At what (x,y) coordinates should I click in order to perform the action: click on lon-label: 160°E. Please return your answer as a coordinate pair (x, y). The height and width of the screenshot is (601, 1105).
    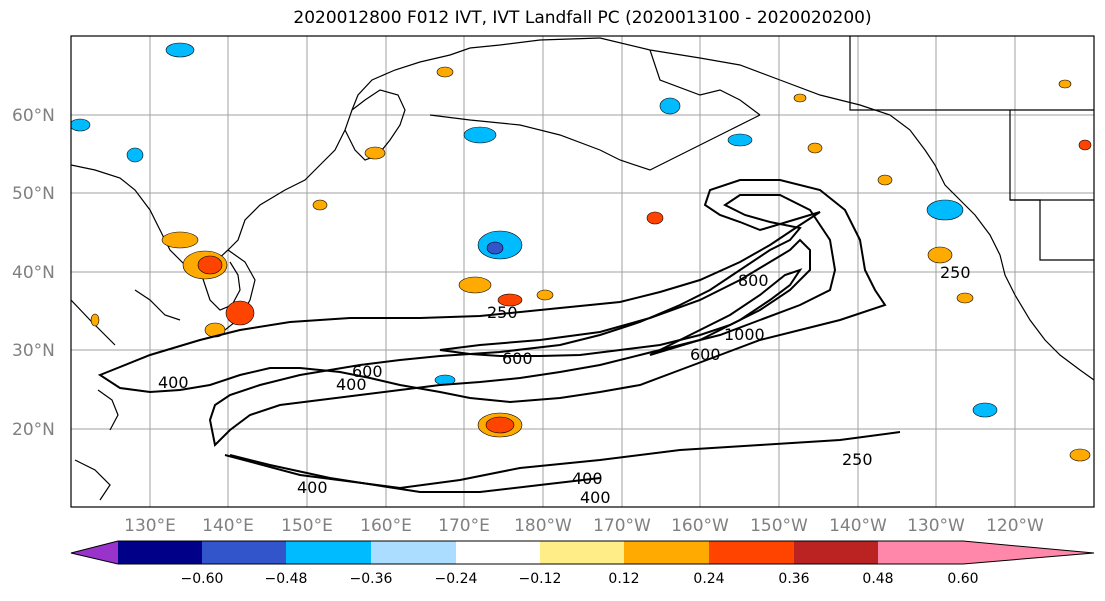
    Looking at the image, I should click on (386, 526).